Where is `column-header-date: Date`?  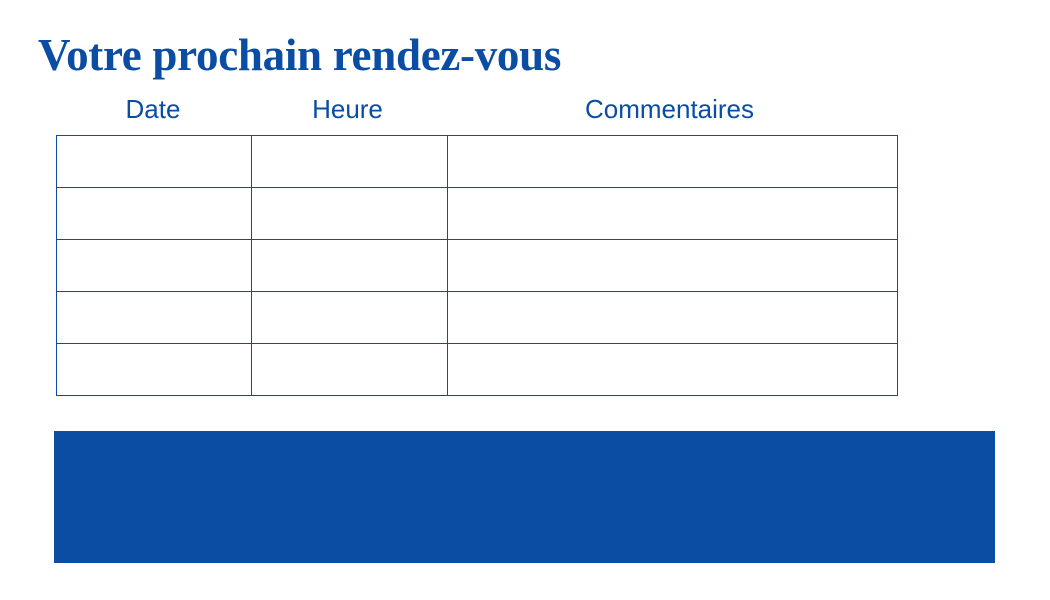
column-header-date: Date is located at coordinates (153, 109).